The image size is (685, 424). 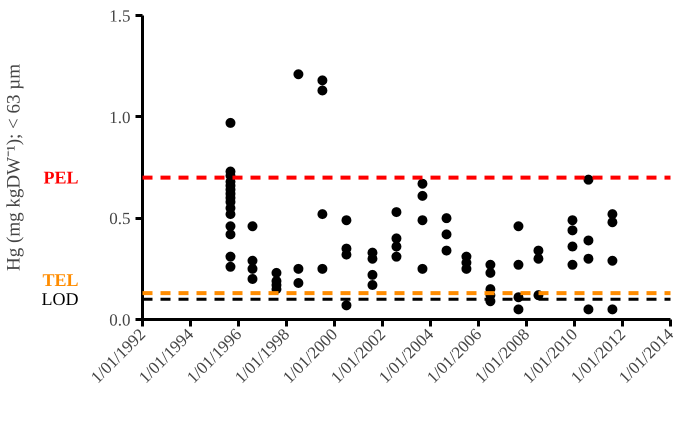 What do you see at coordinates (119, 218) in the screenshot?
I see `y-tick-label: 0.5` at bounding box center [119, 218].